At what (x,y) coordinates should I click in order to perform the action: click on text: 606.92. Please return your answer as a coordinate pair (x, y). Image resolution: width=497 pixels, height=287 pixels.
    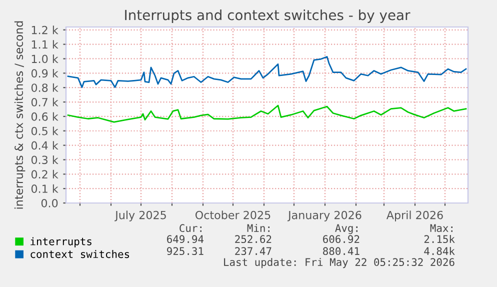
    Looking at the image, I should click on (341, 239).